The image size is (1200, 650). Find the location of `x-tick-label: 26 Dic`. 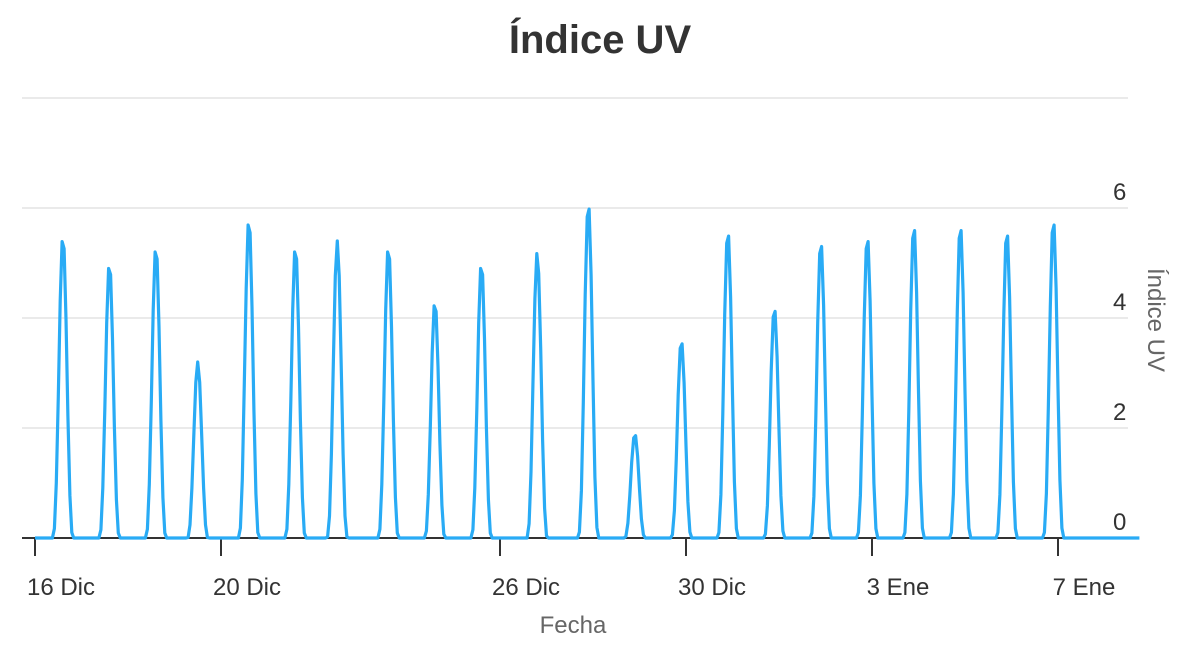

x-tick-label: 26 Dic is located at coordinates (526, 587).